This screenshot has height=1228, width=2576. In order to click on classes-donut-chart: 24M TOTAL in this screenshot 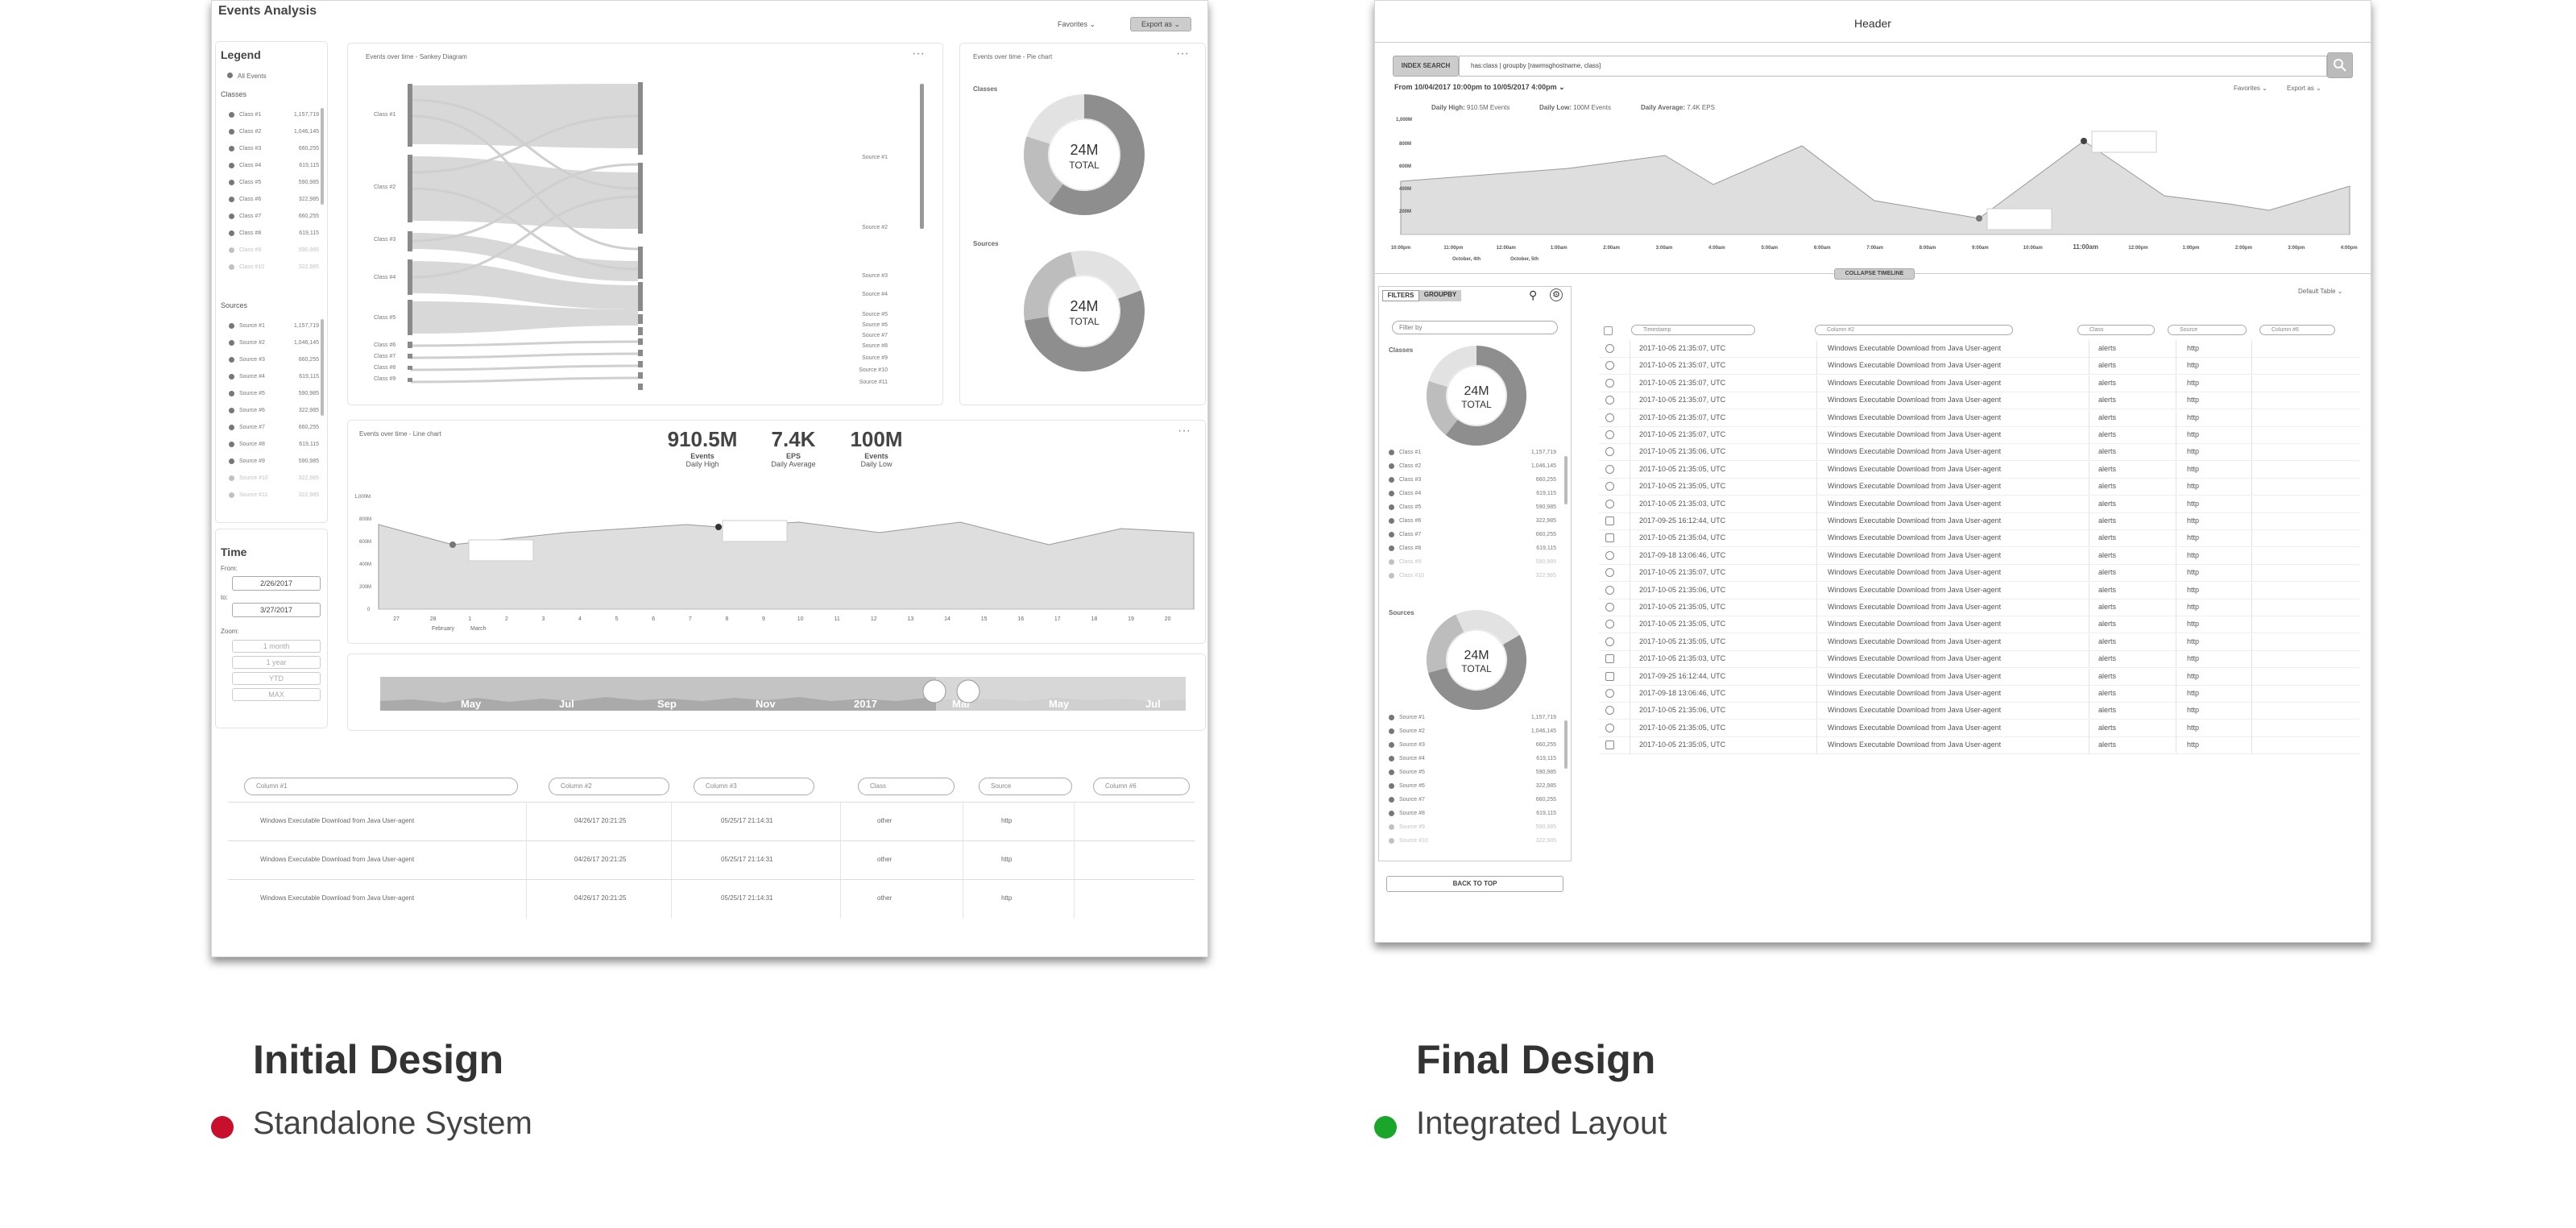, I will do `click(1476, 396)`.